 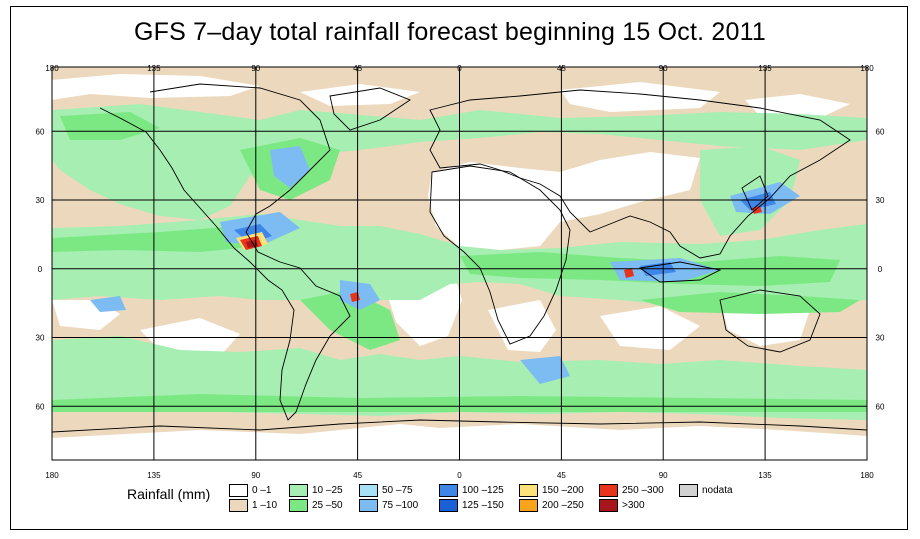 I want to click on legend-label: 100 –125, so click(x=483, y=490).